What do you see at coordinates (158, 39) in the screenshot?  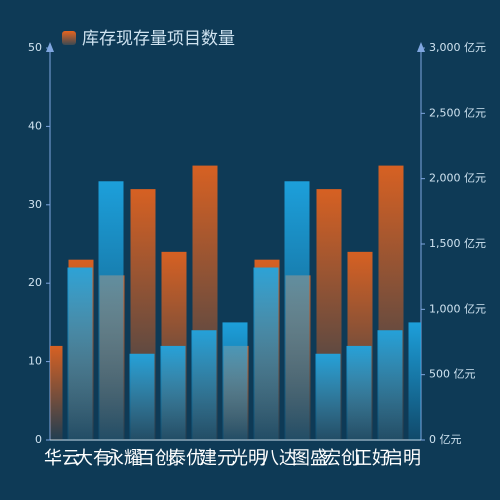 I see `legend-label: 库存现存量项目数量` at bounding box center [158, 39].